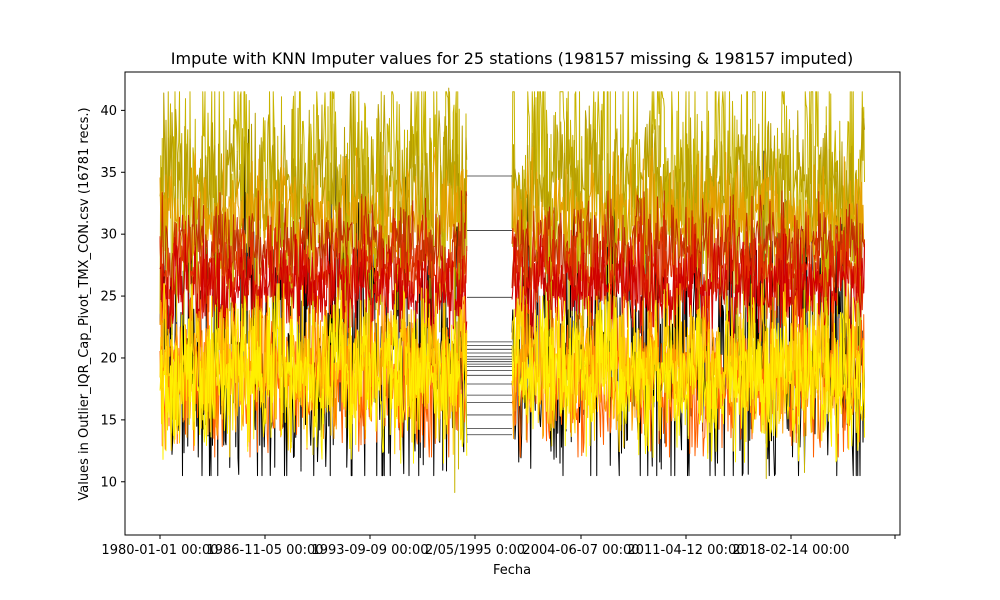  What do you see at coordinates (108, 173) in the screenshot?
I see `y-tick-label: 35` at bounding box center [108, 173].